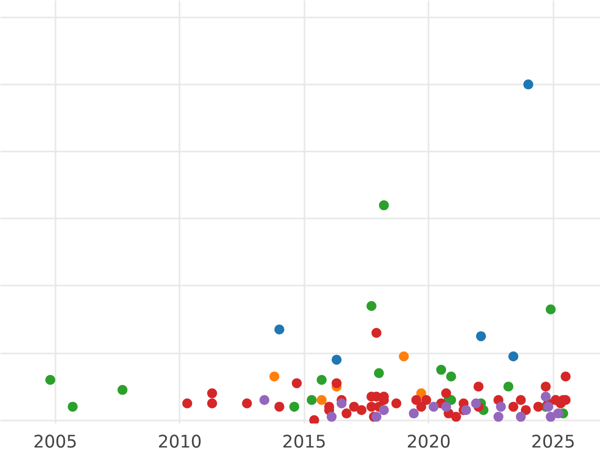 The width and height of the screenshot is (600, 450). Describe the element at coordinates (55, 441) in the screenshot. I see `x-tick-label: 2005` at that location.